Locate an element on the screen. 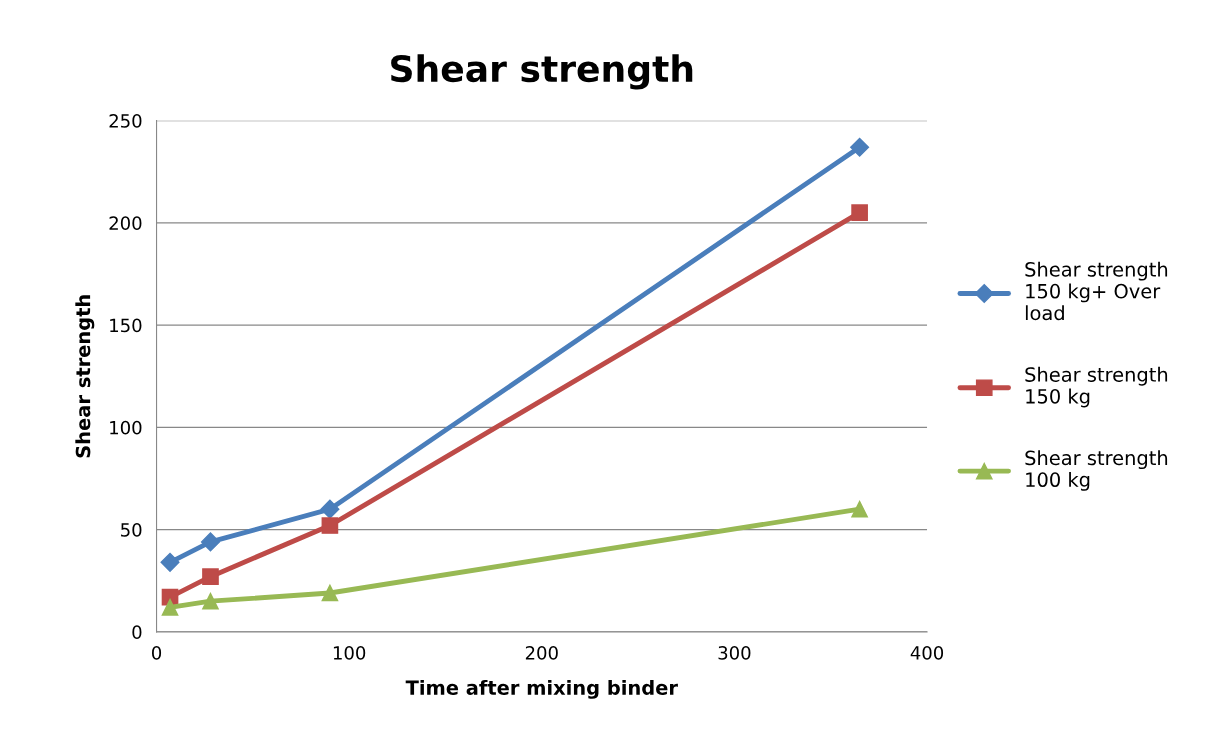  y-tick-label: 200 is located at coordinates (125, 223).